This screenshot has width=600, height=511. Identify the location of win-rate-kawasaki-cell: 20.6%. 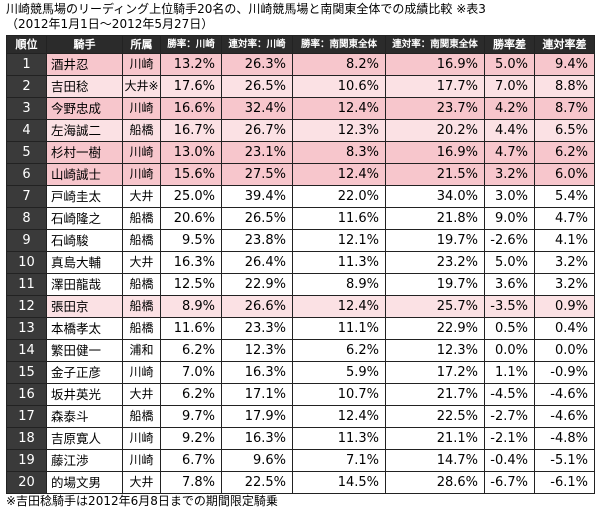
(191, 218).